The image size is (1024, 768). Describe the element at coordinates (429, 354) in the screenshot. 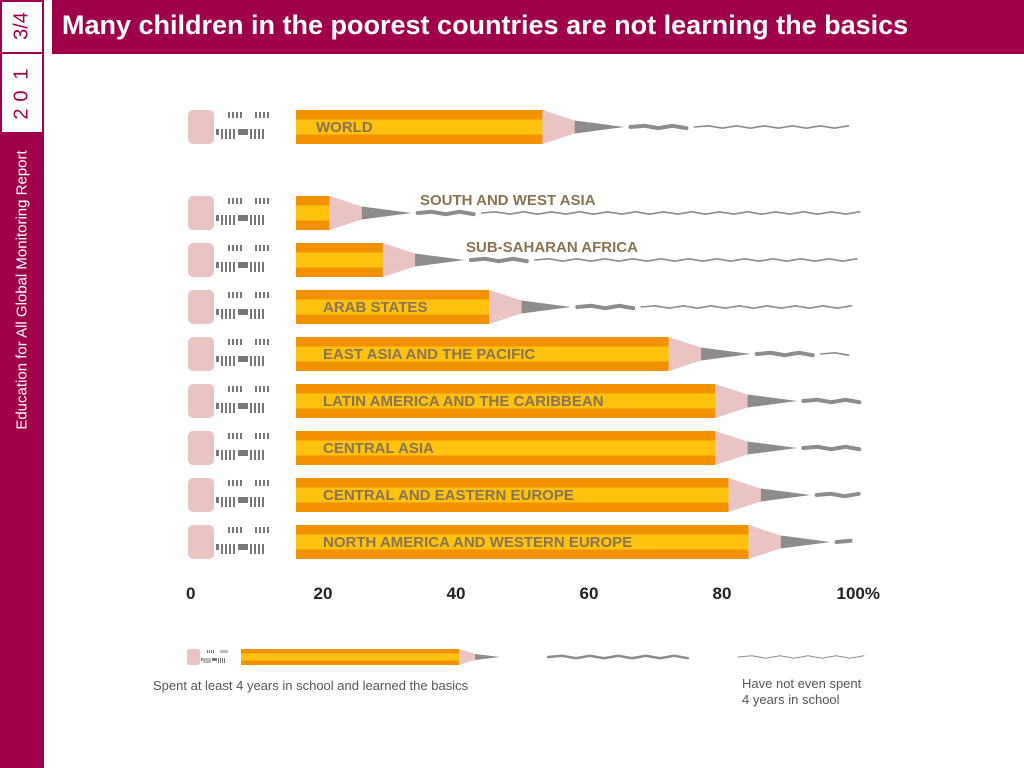

I see `bar-label: EAST ASIA AND THE PACIFIC` at that location.